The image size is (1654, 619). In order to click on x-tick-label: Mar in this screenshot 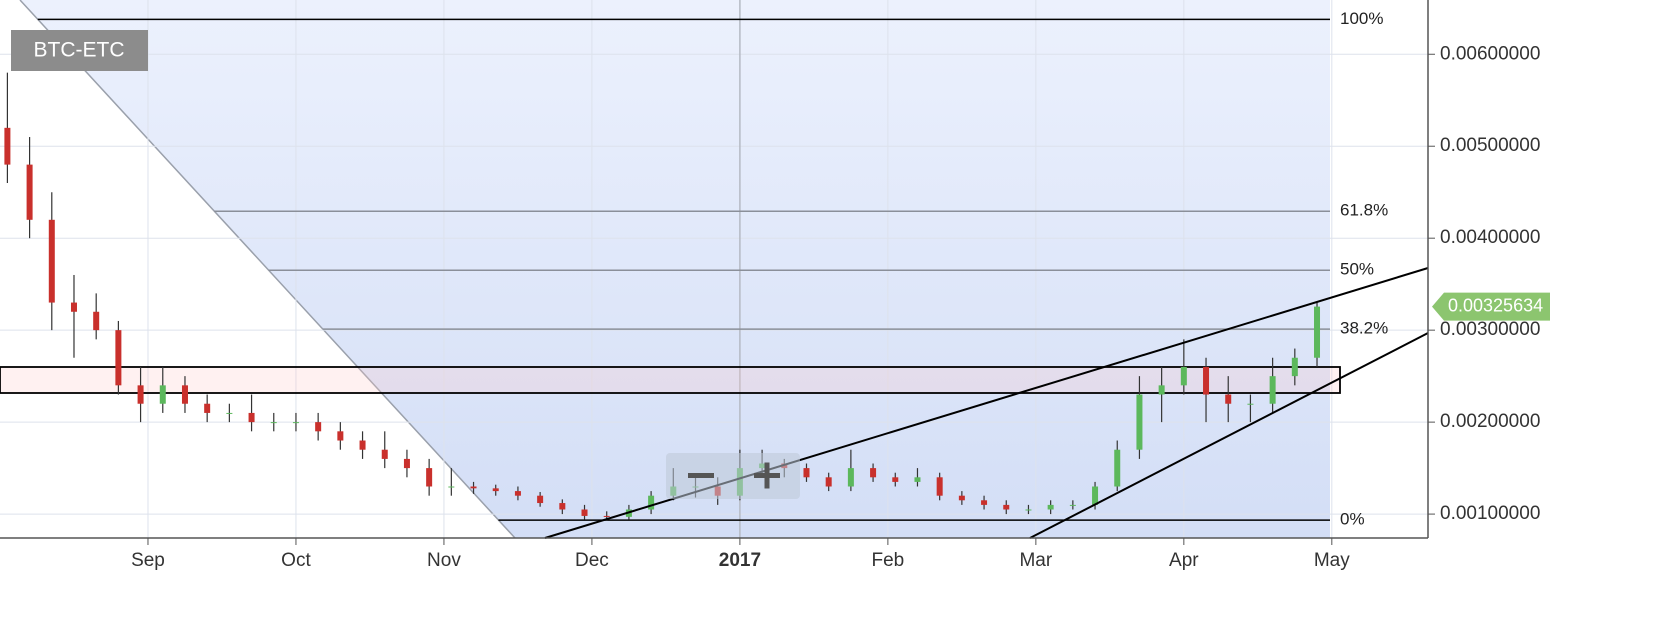, I will do `click(1035, 560)`.